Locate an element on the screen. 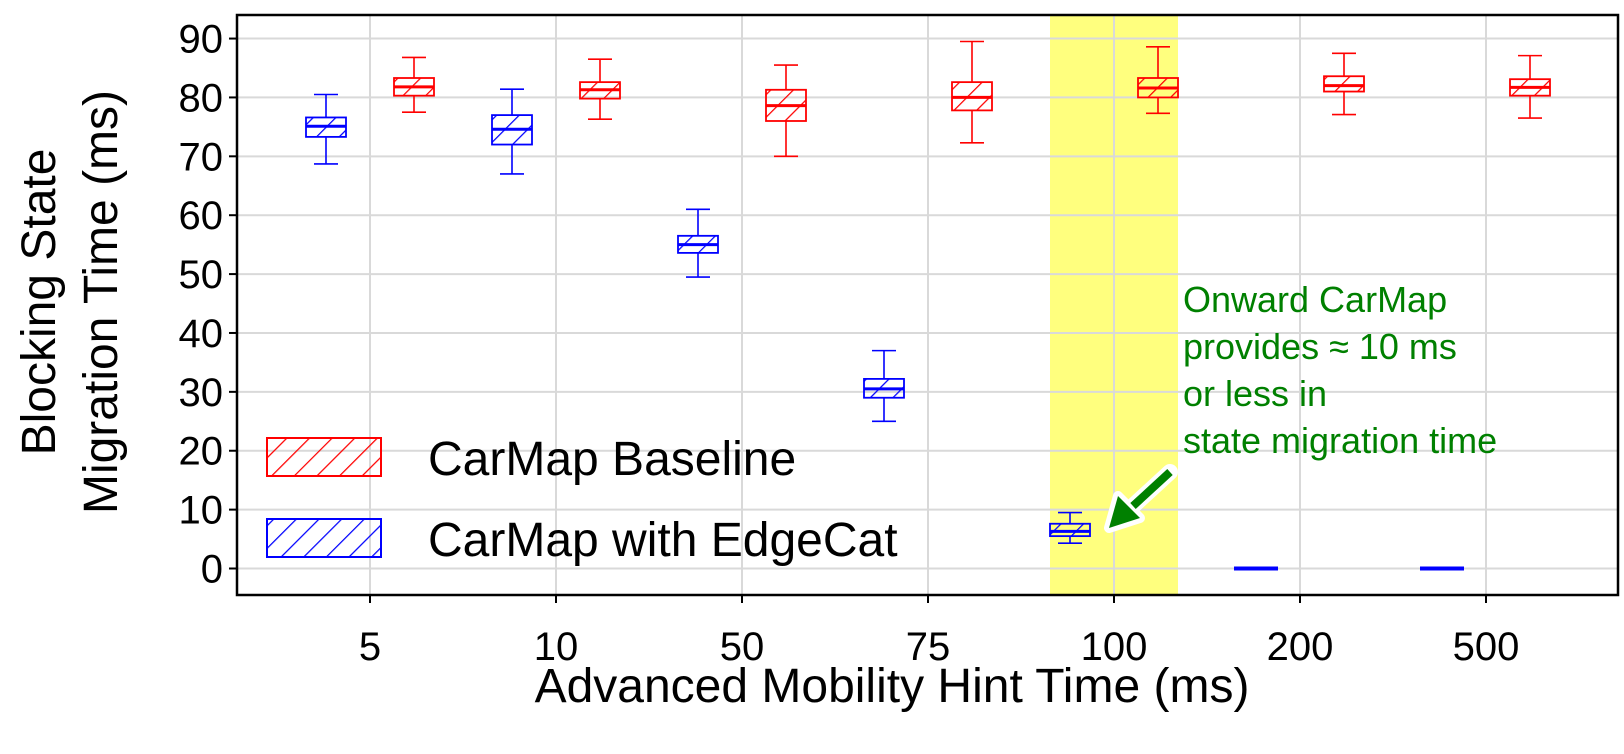 The width and height of the screenshot is (1624, 754). y-axis-label-line-1: Blocking State is located at coordinates (39, 302).